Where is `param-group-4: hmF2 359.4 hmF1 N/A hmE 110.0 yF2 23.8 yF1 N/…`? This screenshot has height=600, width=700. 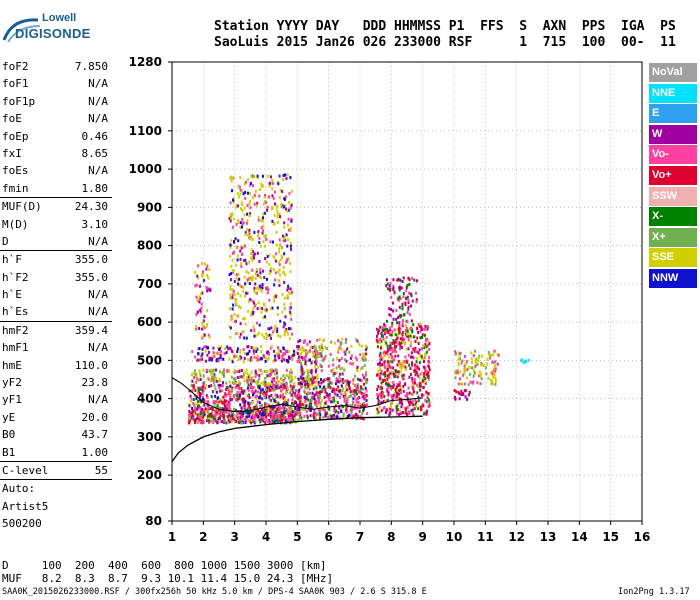 param-group-4: hmF2 359.4 hmF1 N/A hmE 110.0 yF2 23.8 yF1 N/… is located at coordinates (56, 391).